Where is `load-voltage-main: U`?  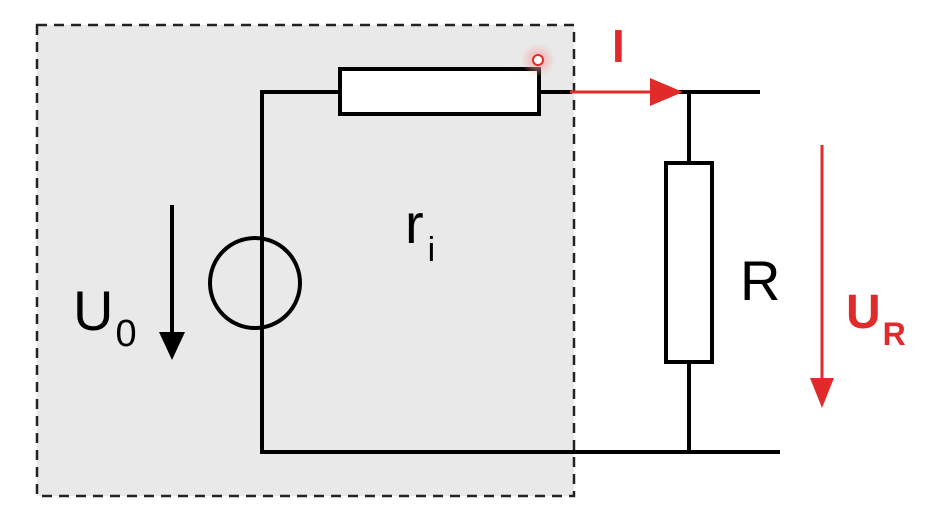
load-voltage-main: U is located at coordinates (863, 312).